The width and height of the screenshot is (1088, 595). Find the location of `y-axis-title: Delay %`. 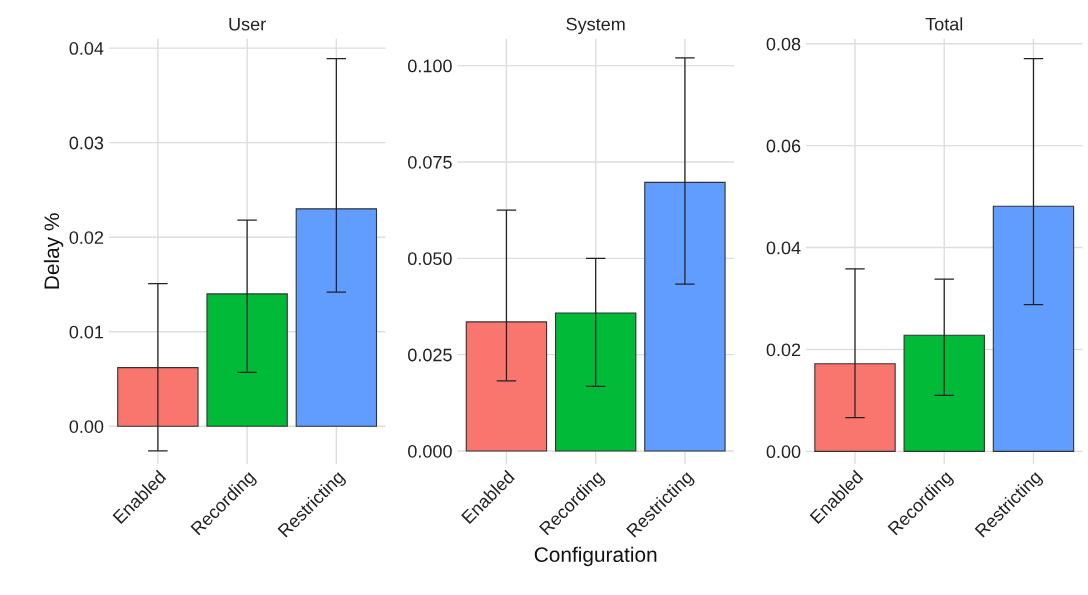

y-axis-title: Delay % is located at coordinates (53, 251).